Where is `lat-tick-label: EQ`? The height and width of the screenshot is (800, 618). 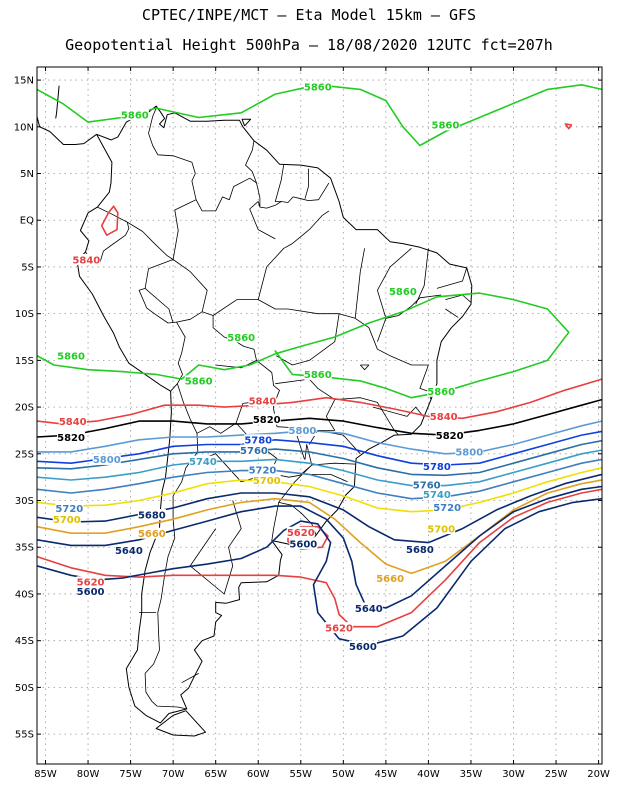
lat-tick-label: EQ is located at coordinates (27, 221).